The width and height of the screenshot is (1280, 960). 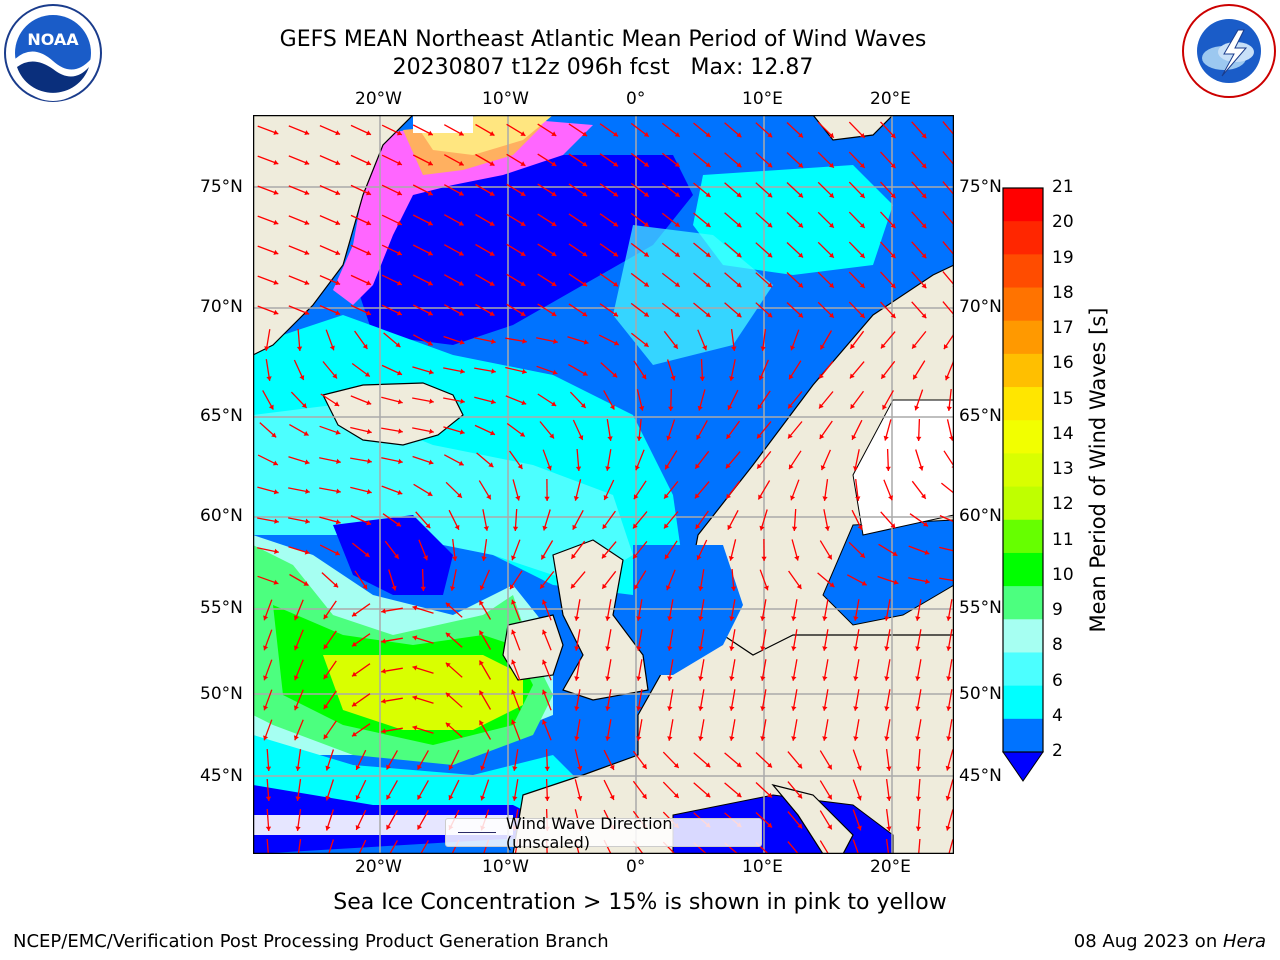 I want to click on colorbar-tick-label: 15, so click(x=1063, y=398).